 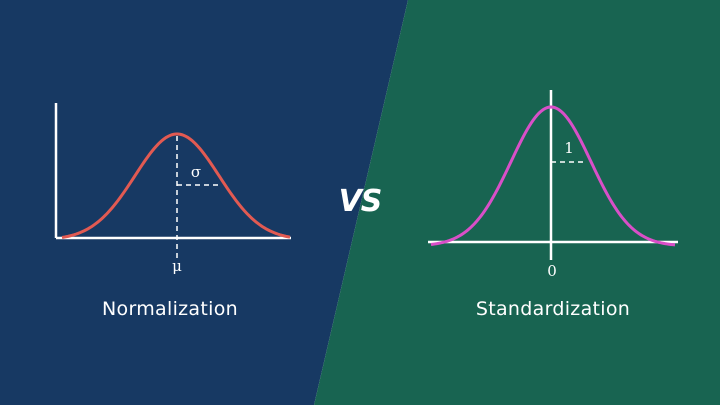 What do you see at coordinates (177, 266) in the screenshot?
I see `mean-symbol: μ` at bounding box center [177, 266].